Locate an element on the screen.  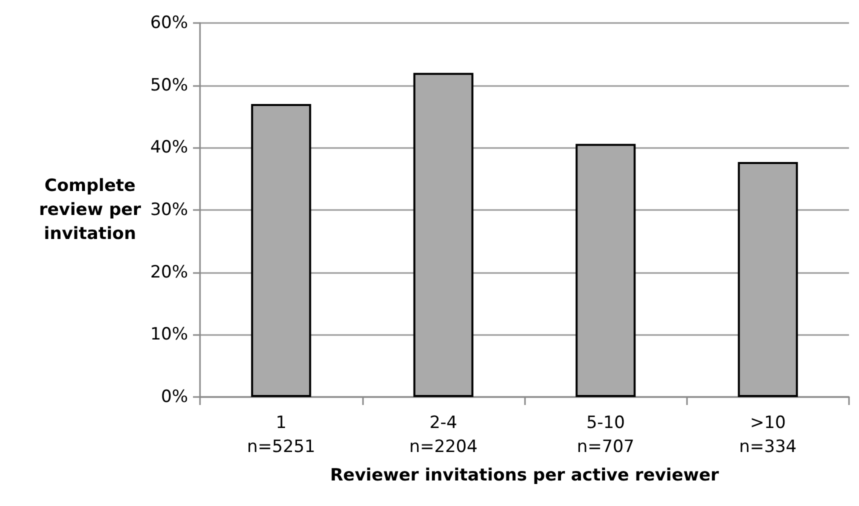
x-tick-label: 2-4 n=2204 is located at coordinates (443, 435).